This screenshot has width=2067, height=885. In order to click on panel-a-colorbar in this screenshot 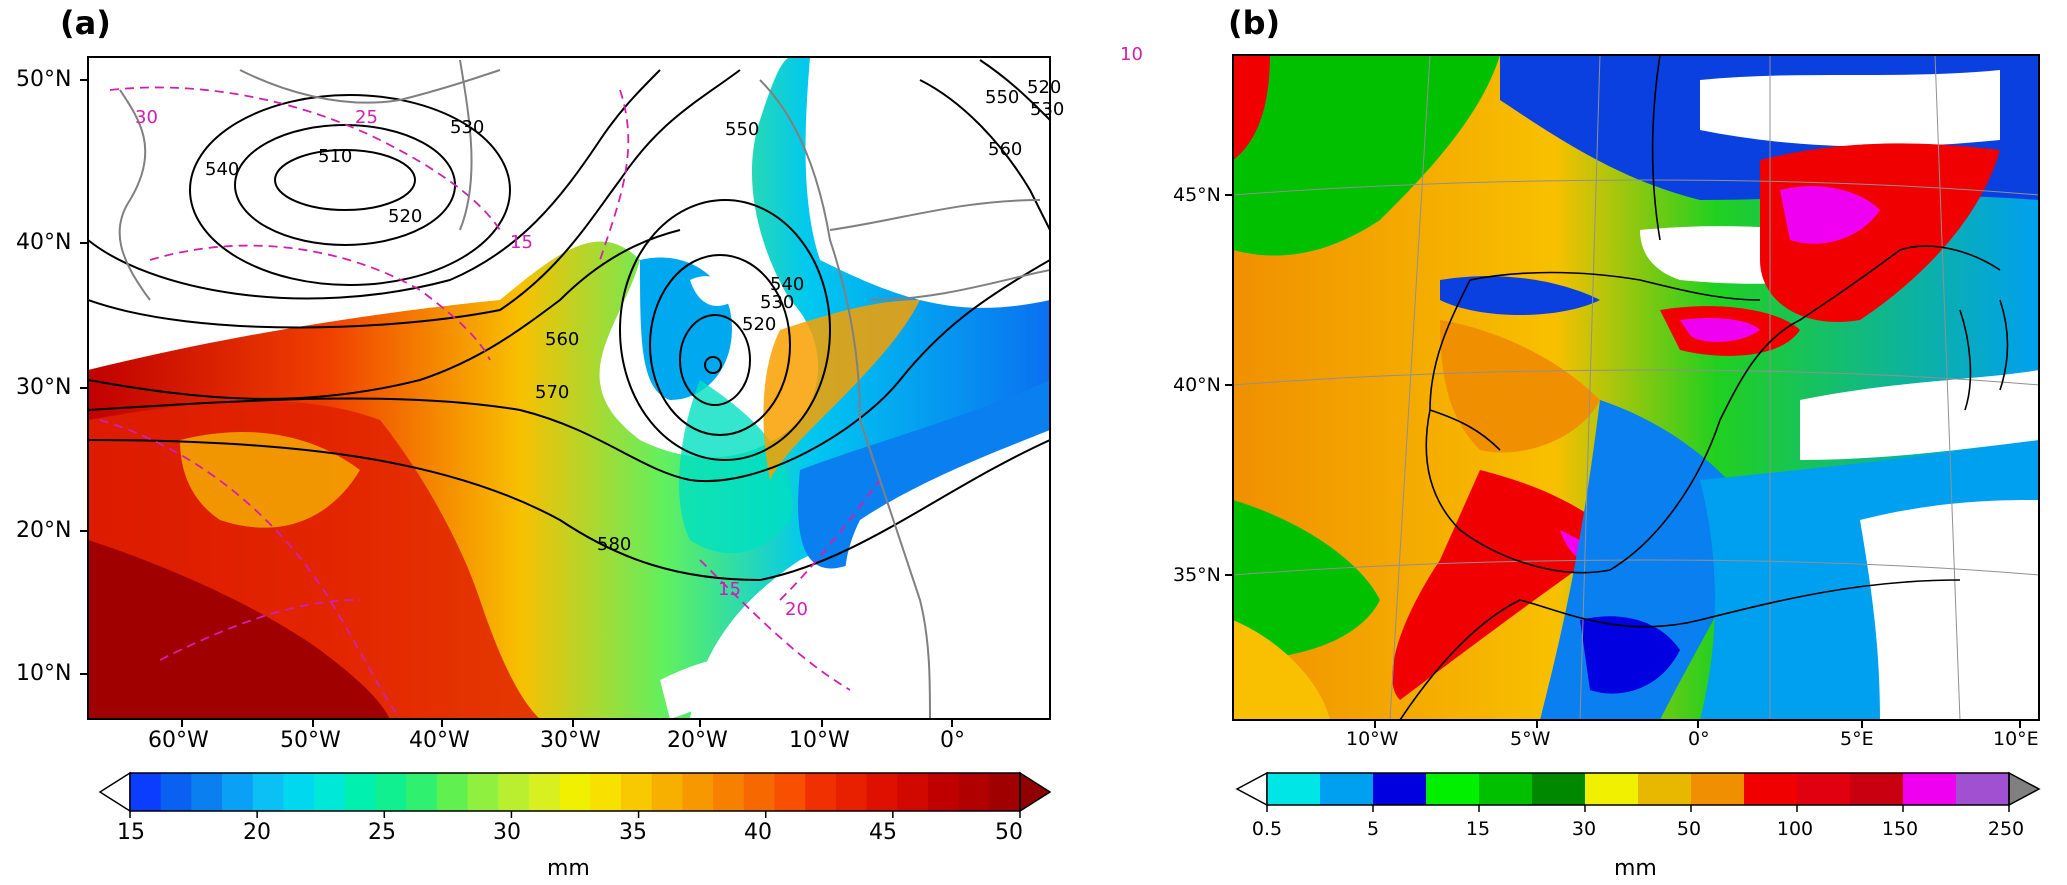, I will do `click(575, 794)`.